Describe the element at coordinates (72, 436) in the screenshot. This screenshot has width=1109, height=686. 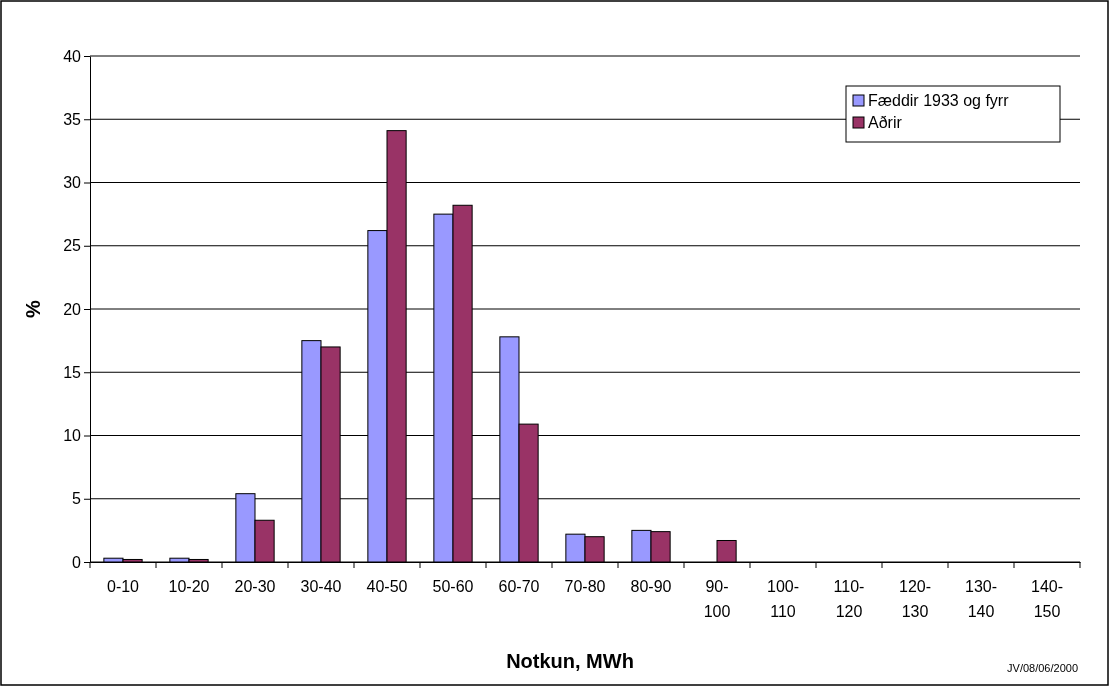
I see `y-tick-label: 10` at that location.